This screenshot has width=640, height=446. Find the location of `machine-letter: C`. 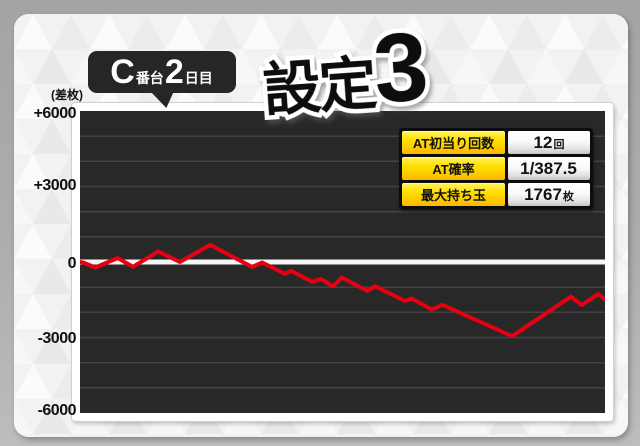

machine-letter: C is located at coordinates (122, 72).